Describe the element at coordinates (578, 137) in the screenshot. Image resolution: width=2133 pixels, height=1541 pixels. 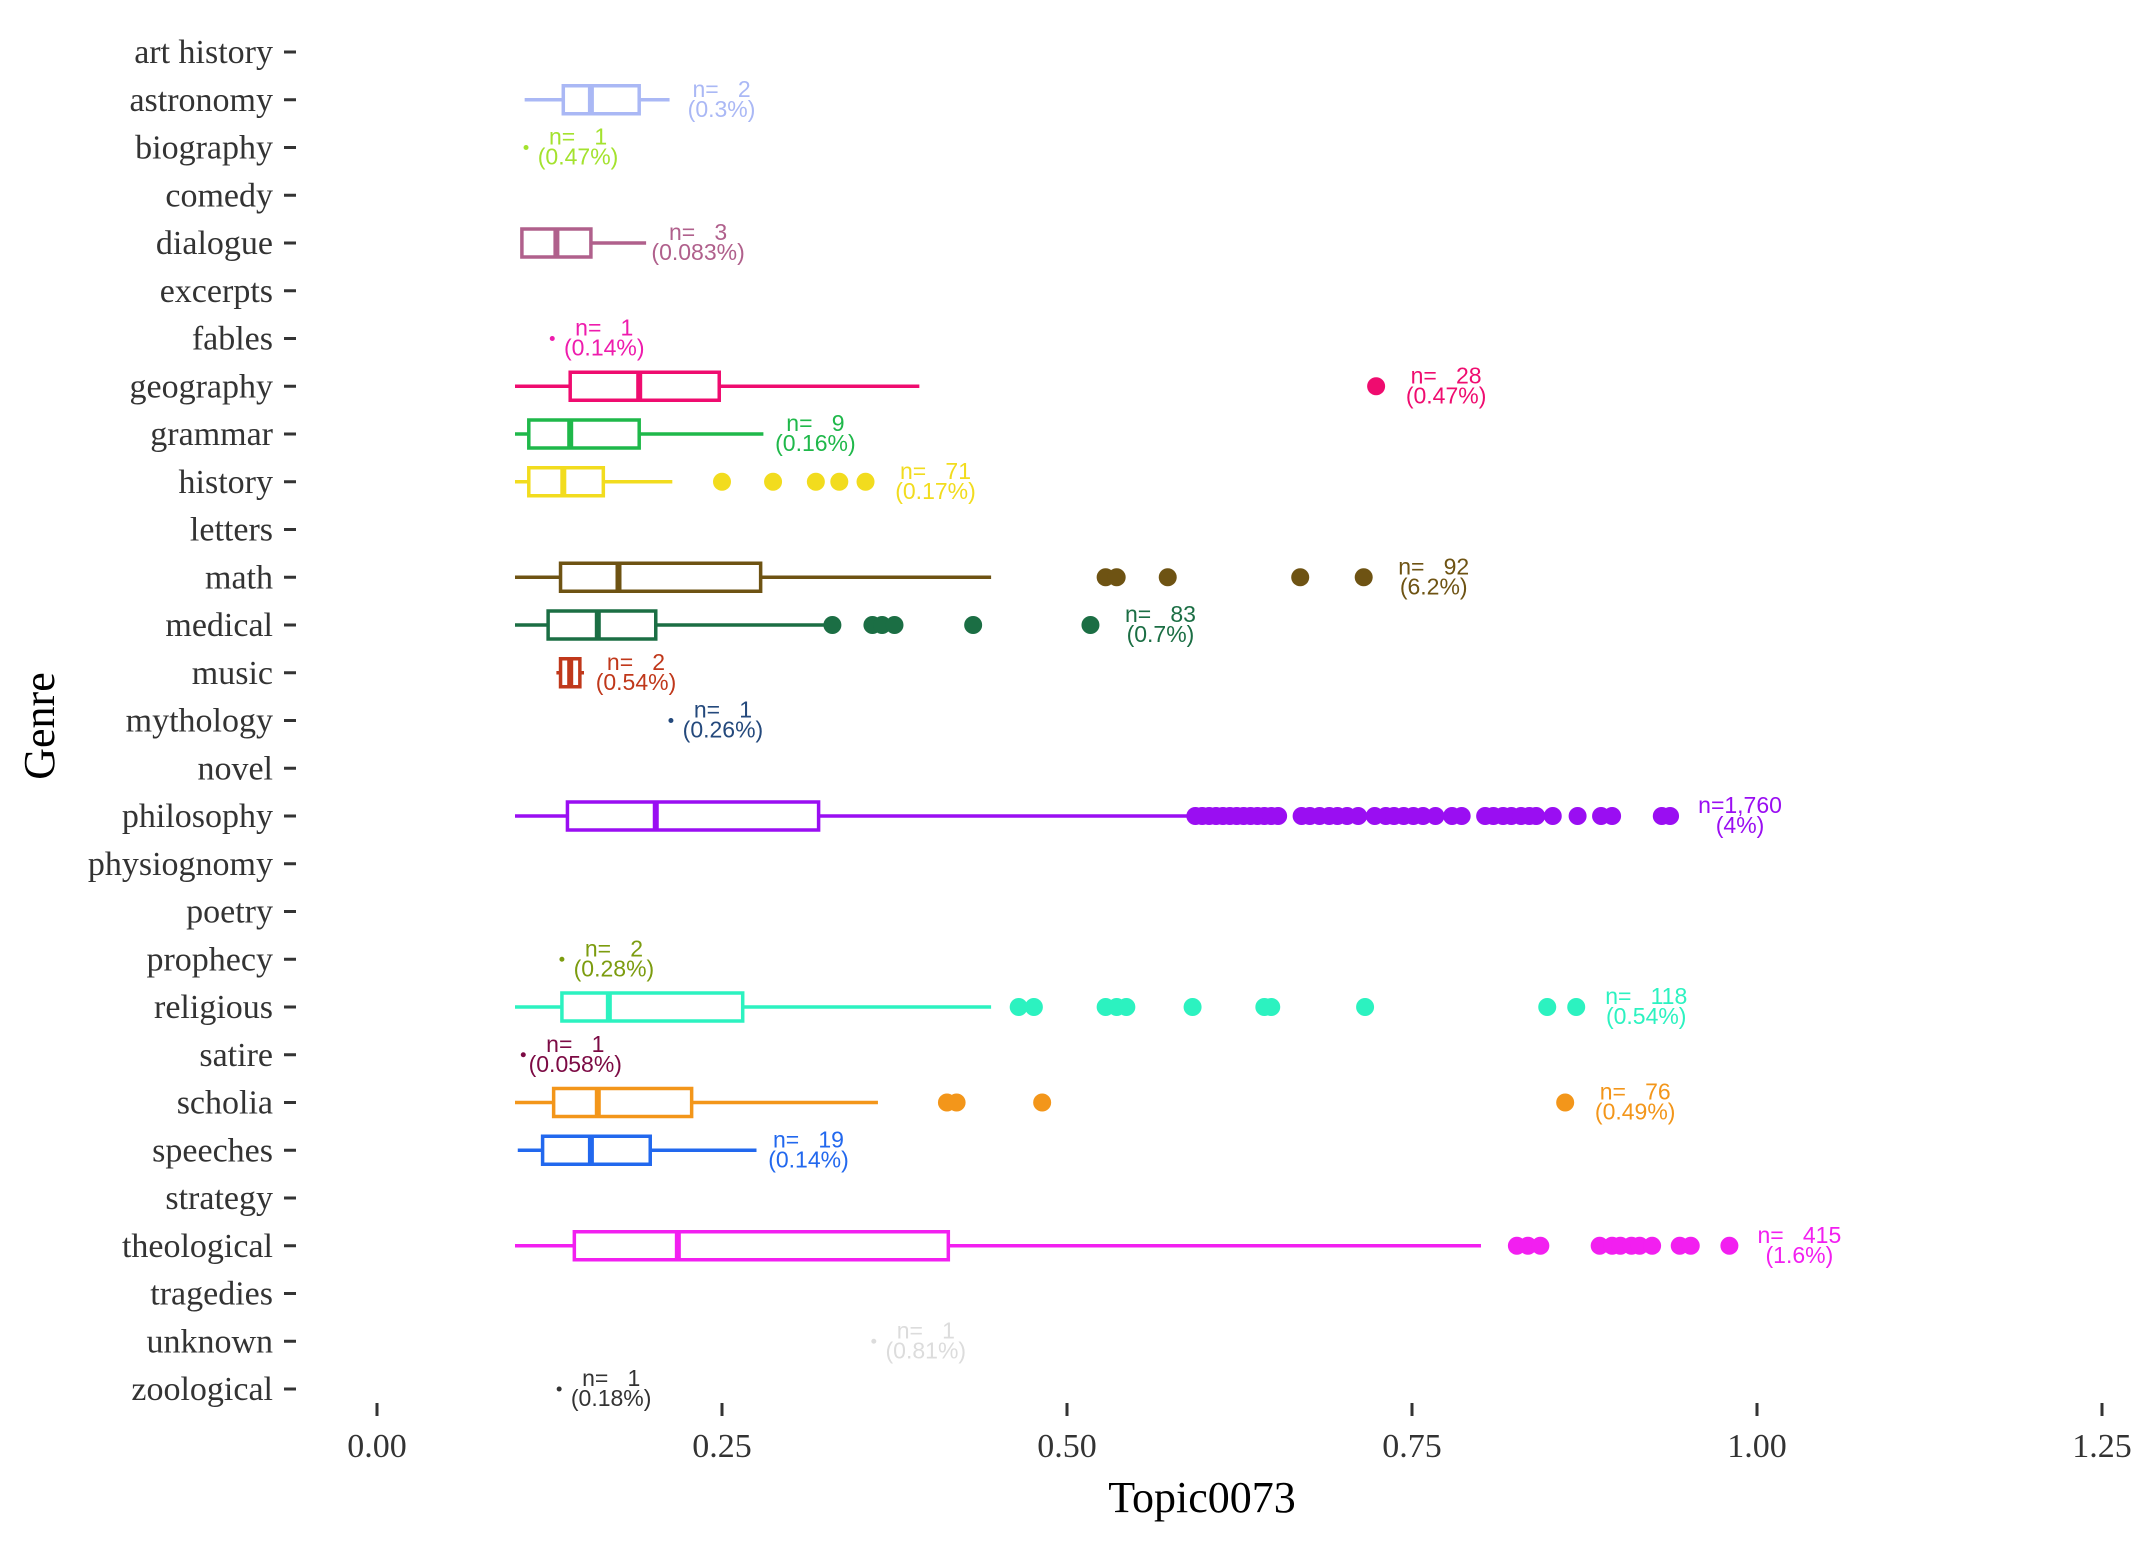
I see `n-label-biography: n= 1` at that location.